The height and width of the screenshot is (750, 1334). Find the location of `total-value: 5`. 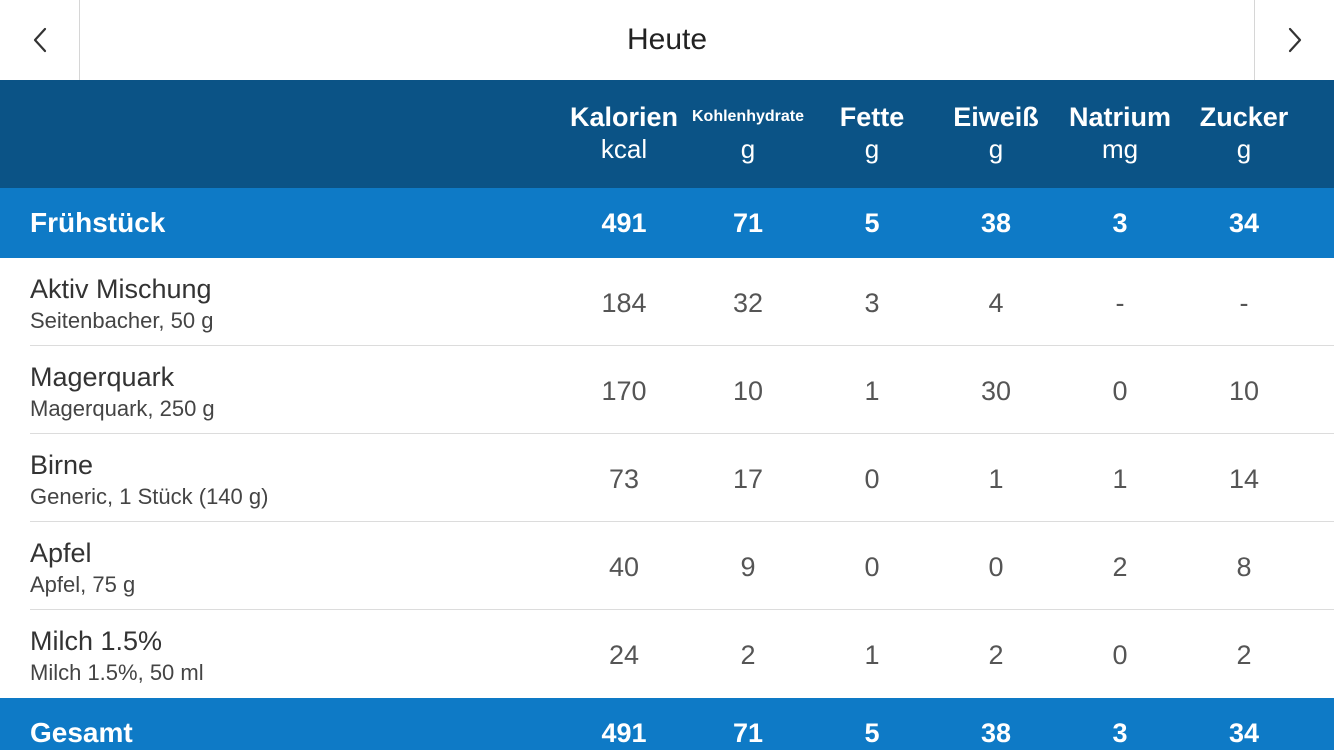

total-value: 5 is located at coordinates (872, 733).